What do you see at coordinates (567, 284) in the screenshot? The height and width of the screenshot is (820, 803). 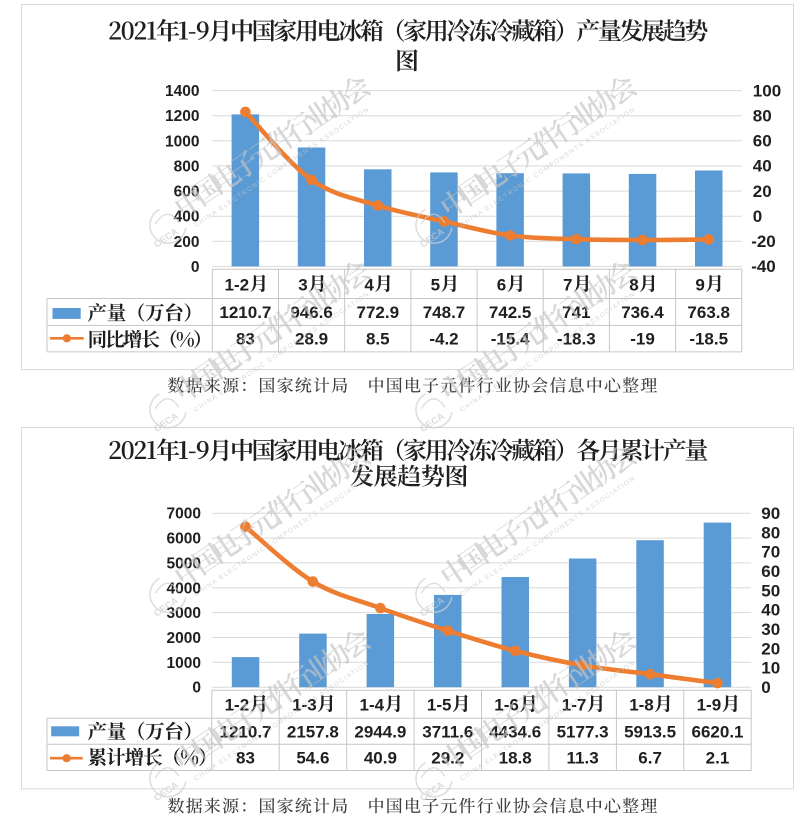 I see `svg-text: 7` at bounding box center [567, 284].